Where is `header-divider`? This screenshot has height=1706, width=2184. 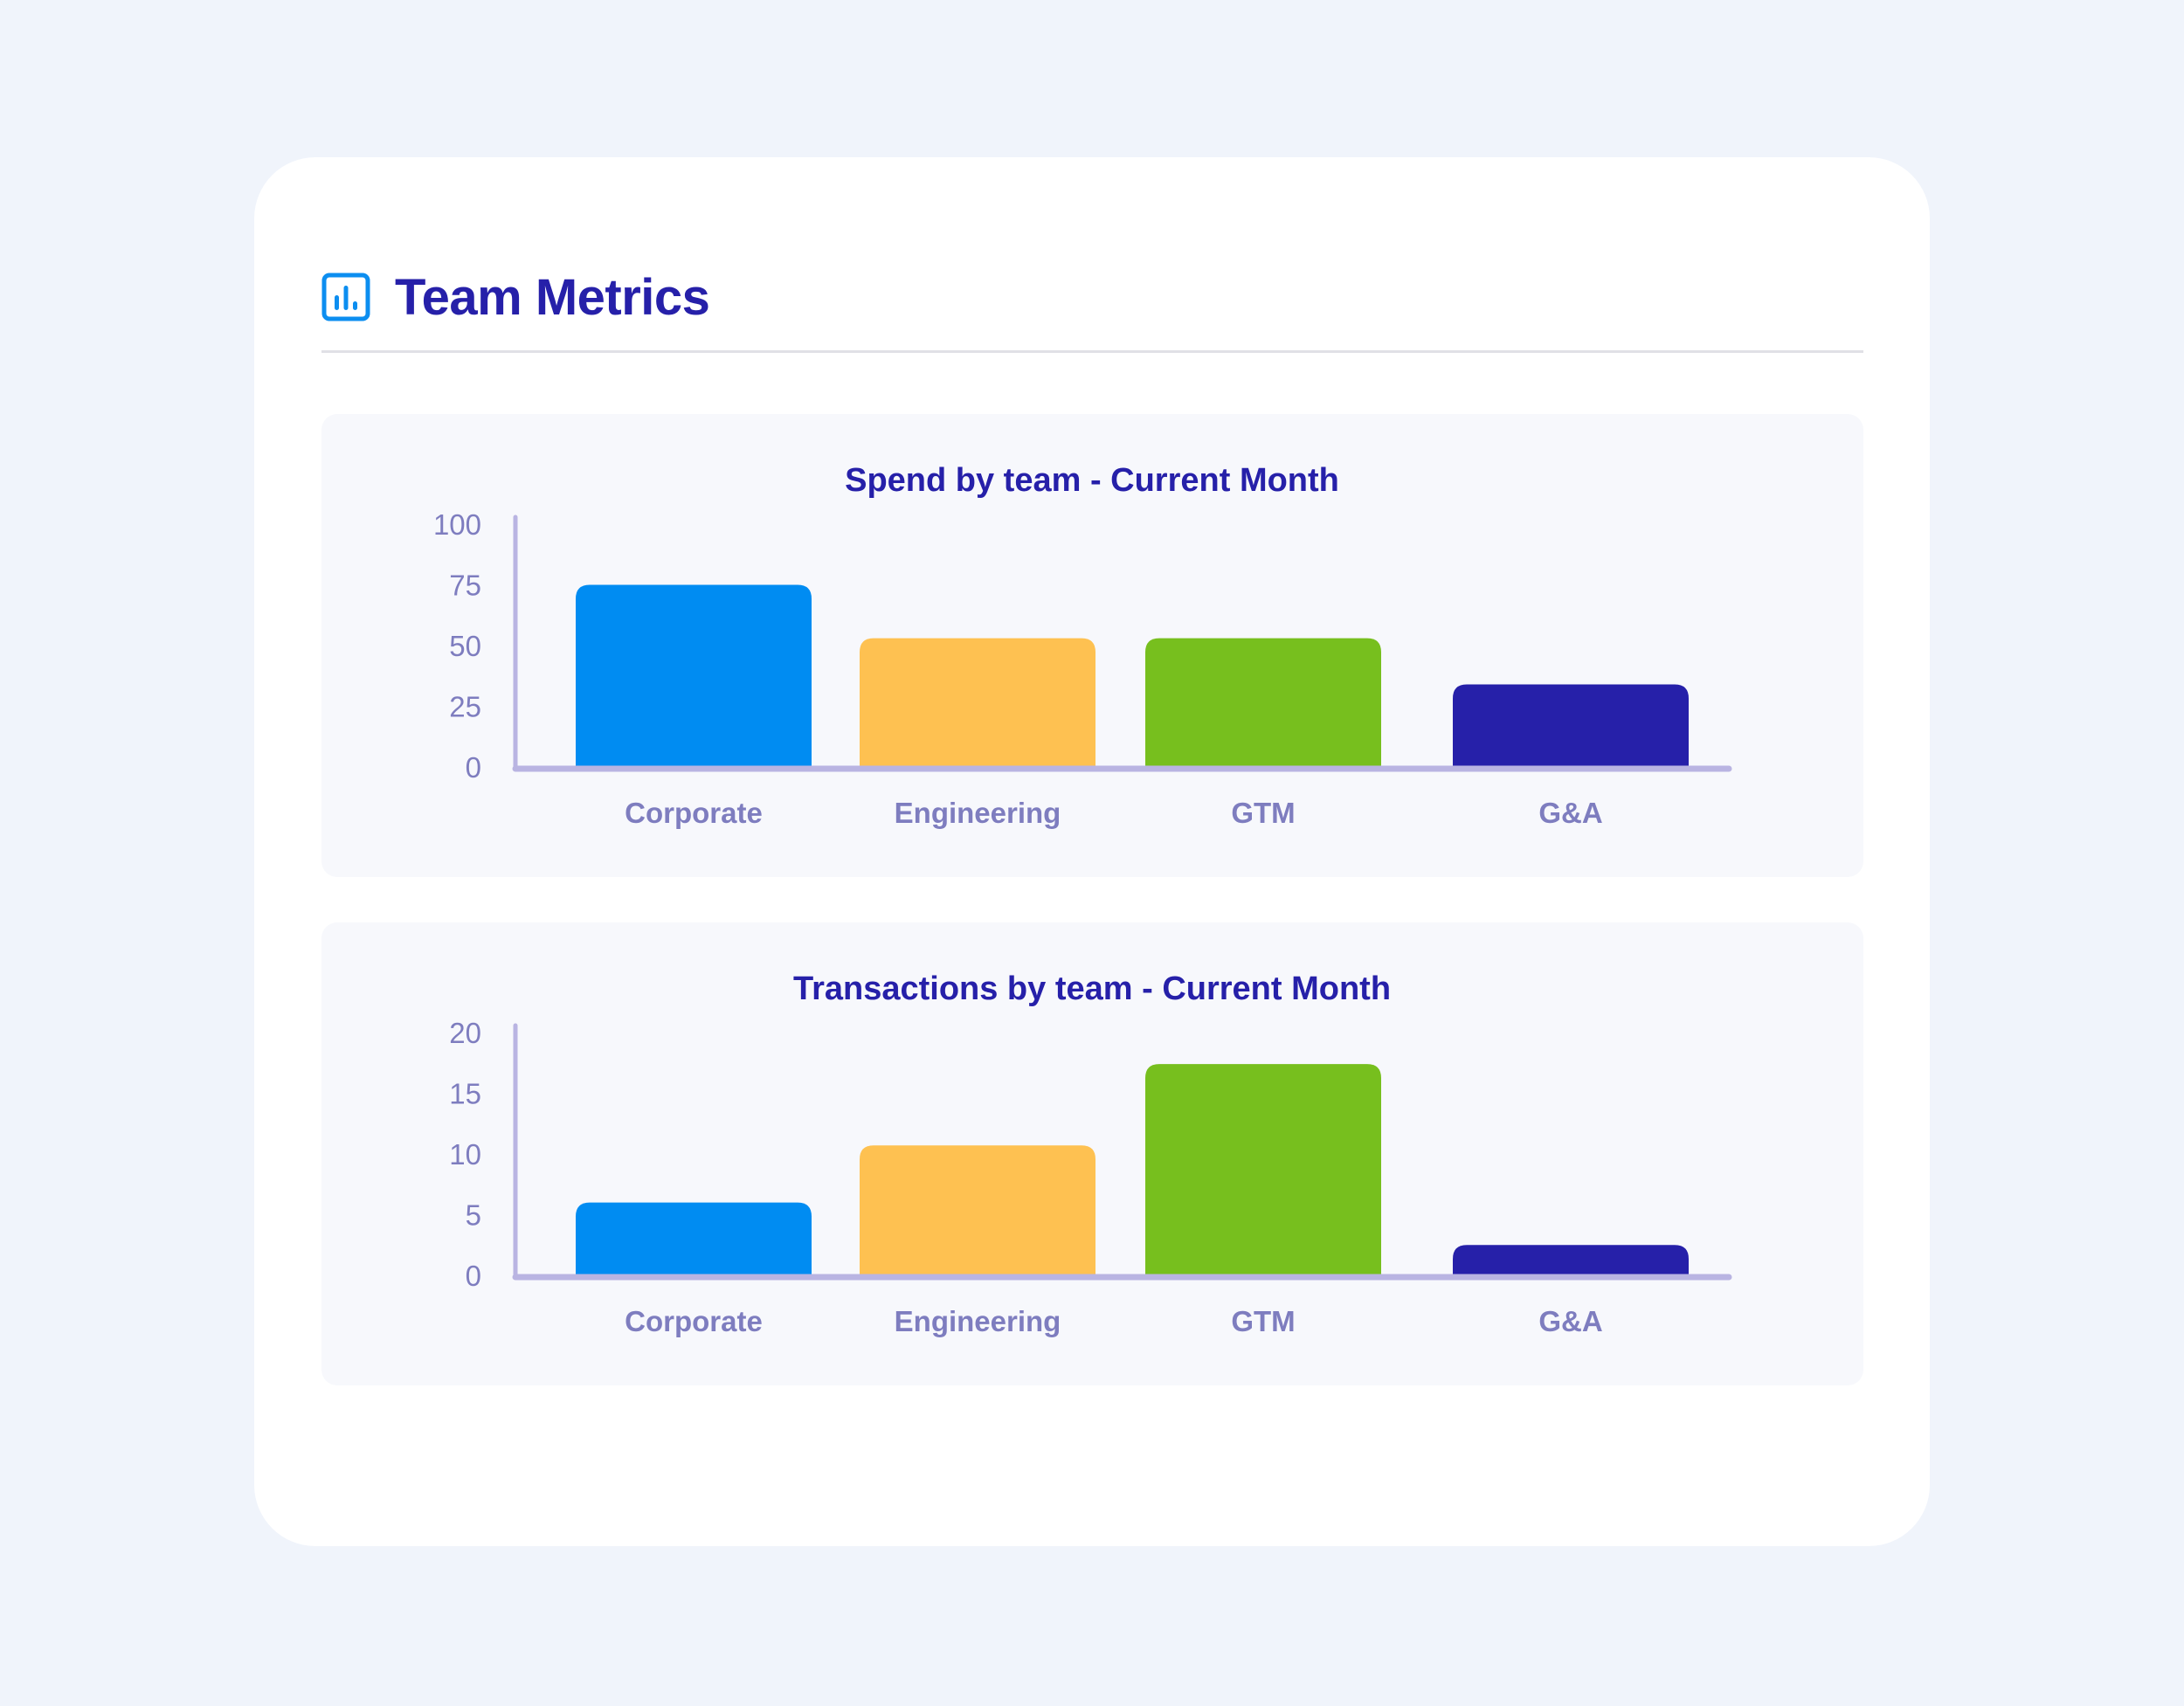
header-divider is located at coordinates (1092, 351).